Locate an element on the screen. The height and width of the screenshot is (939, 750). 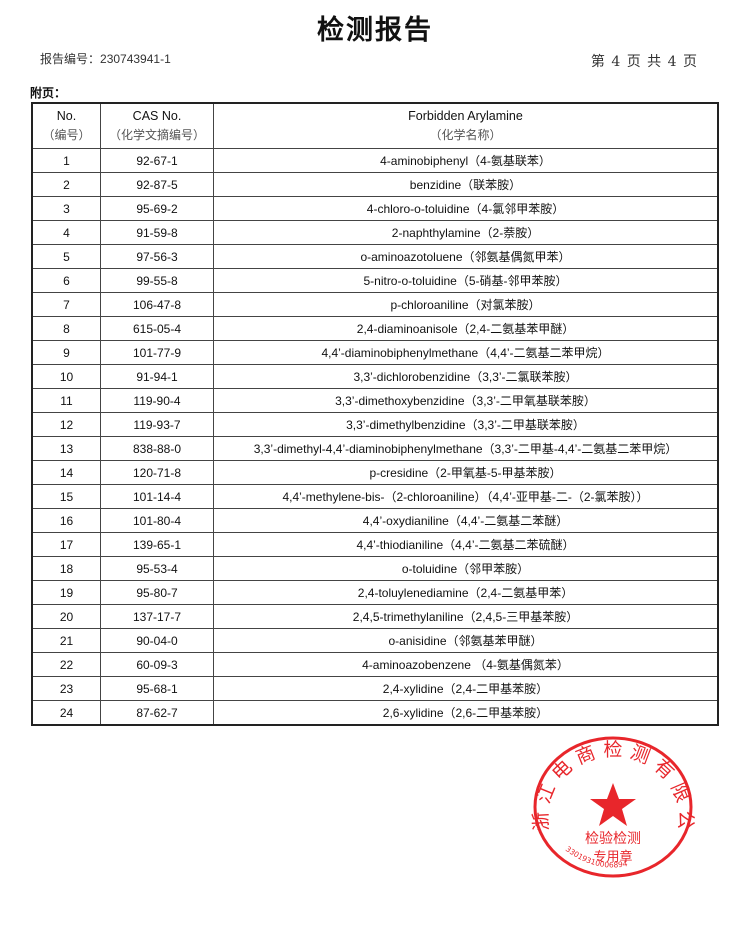
cell-no: 22 is located at coordinates (66, 664).